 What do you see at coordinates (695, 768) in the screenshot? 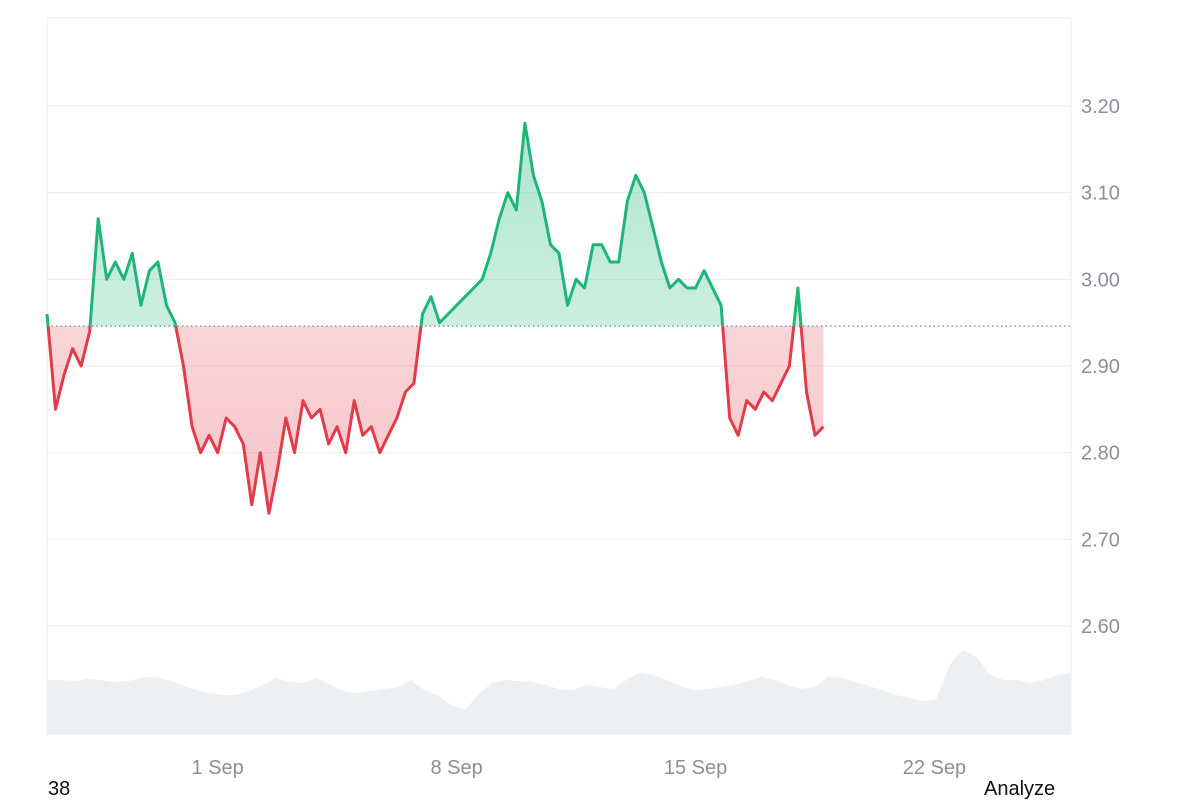
I see `x-tick-label: 15 Sep` at bounding box center [695, 768].